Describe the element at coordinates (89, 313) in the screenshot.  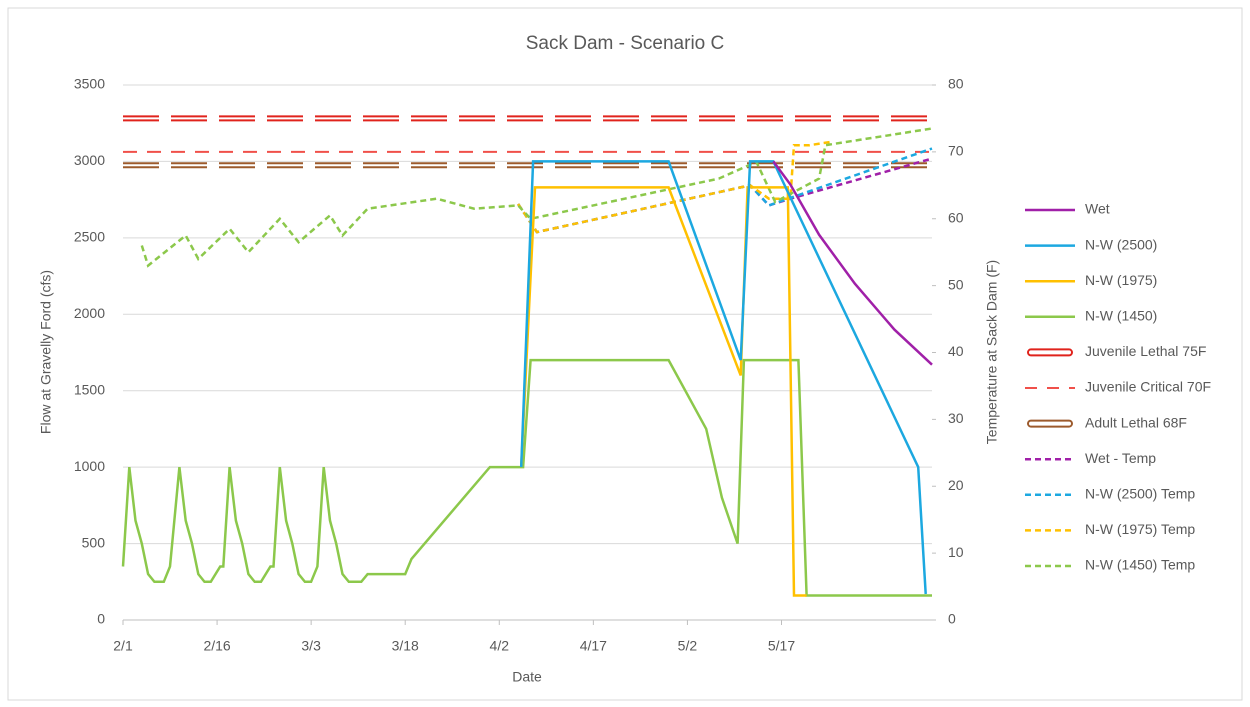
I see `y-tick-label: 2000` at that location.